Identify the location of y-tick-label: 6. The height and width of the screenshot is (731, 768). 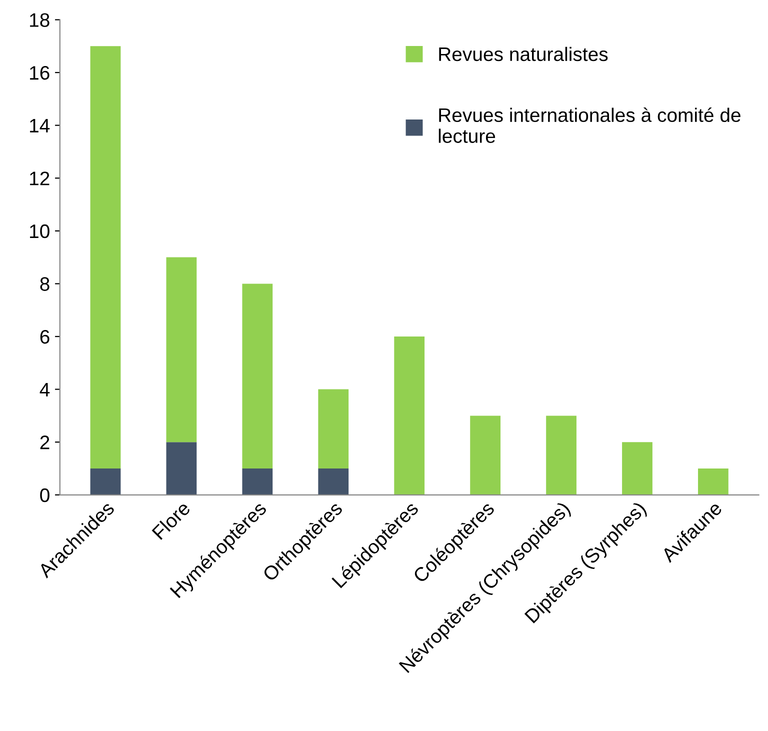
(45, 337).